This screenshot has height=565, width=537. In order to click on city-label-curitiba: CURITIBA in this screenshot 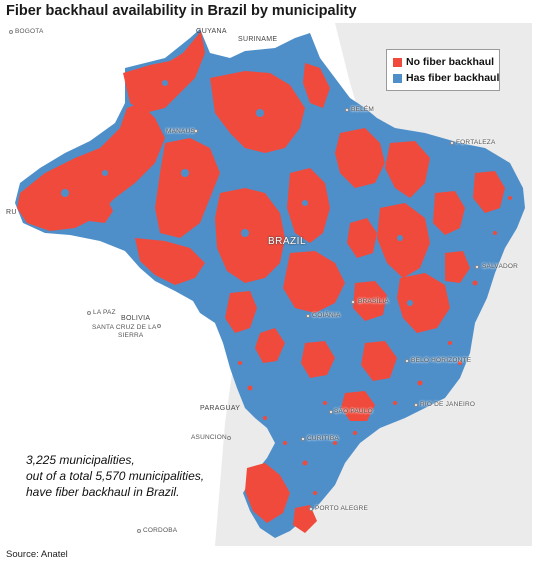, I will do `click(323, 438)`.